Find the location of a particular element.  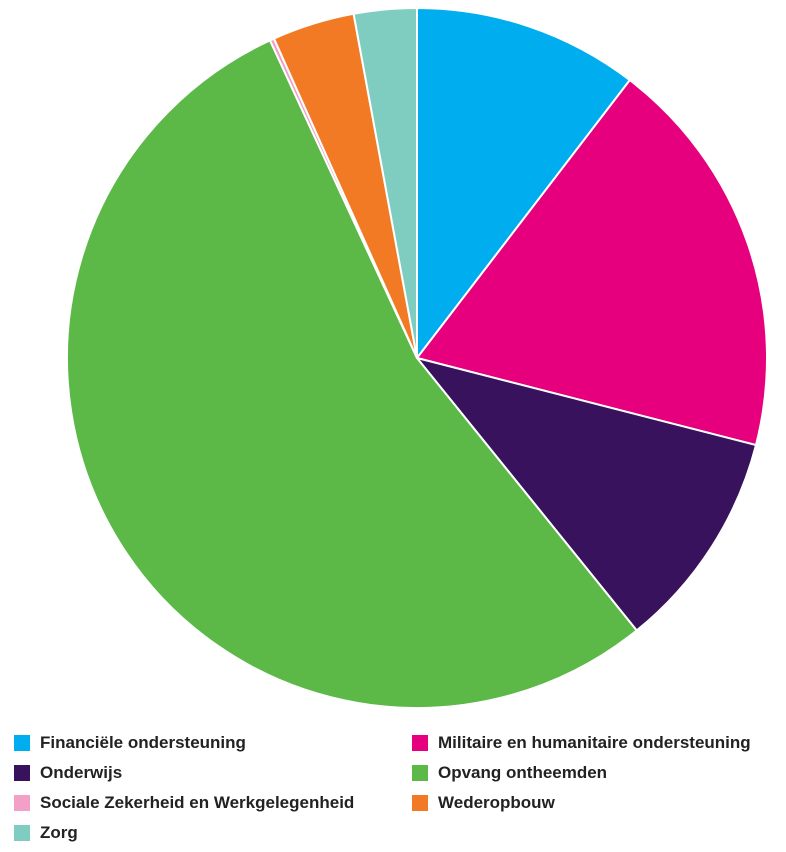

legend-label: Financiële ondersteuning is located at coordinates (143, 742).